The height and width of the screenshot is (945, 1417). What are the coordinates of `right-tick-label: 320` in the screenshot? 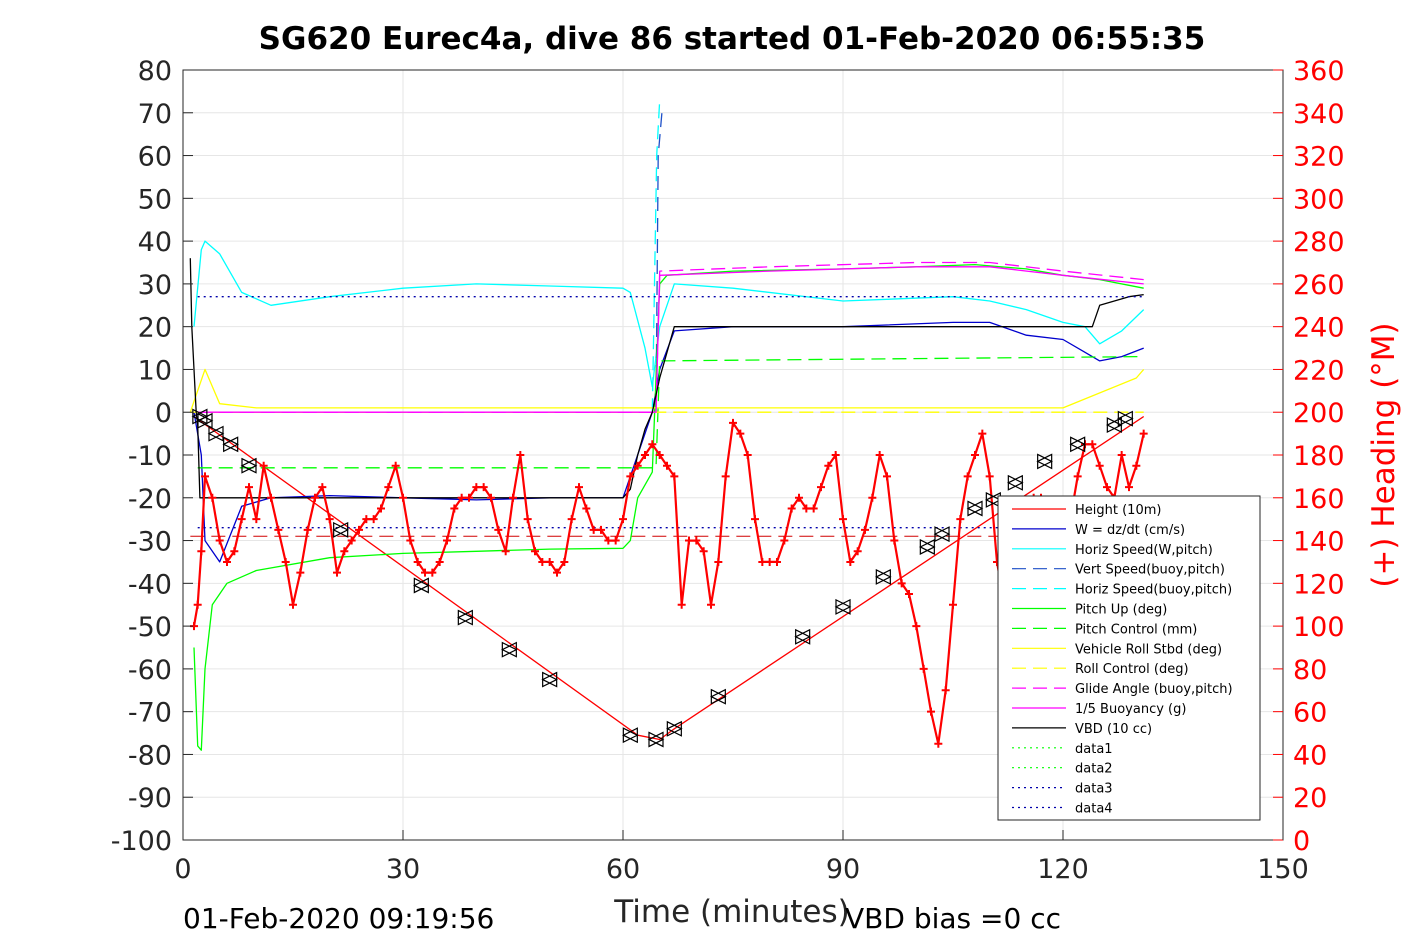 It's located at (1319, 157).